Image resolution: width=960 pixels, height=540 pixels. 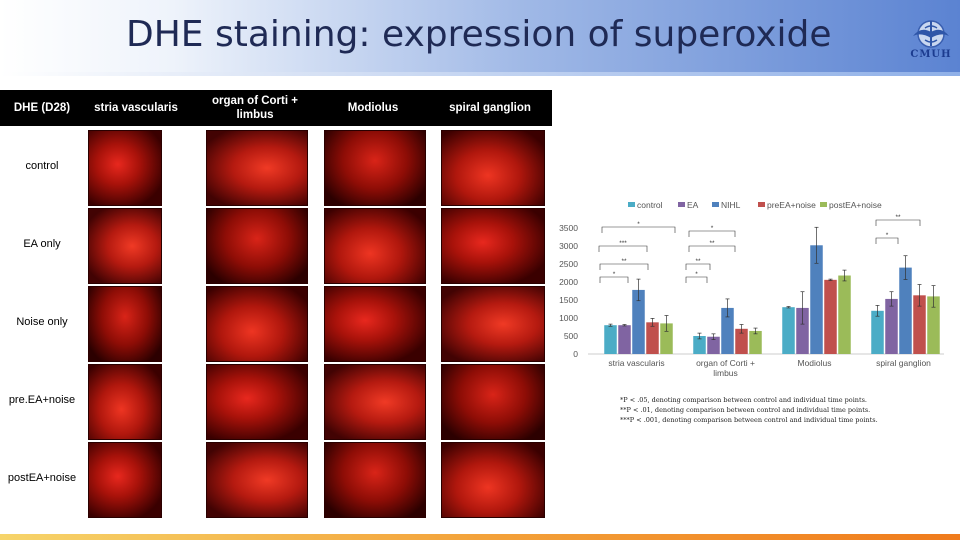 What do you see at coordinates (480, 537) in the screenshot?
I see `footer-bar` at bounding box center [480, 537].